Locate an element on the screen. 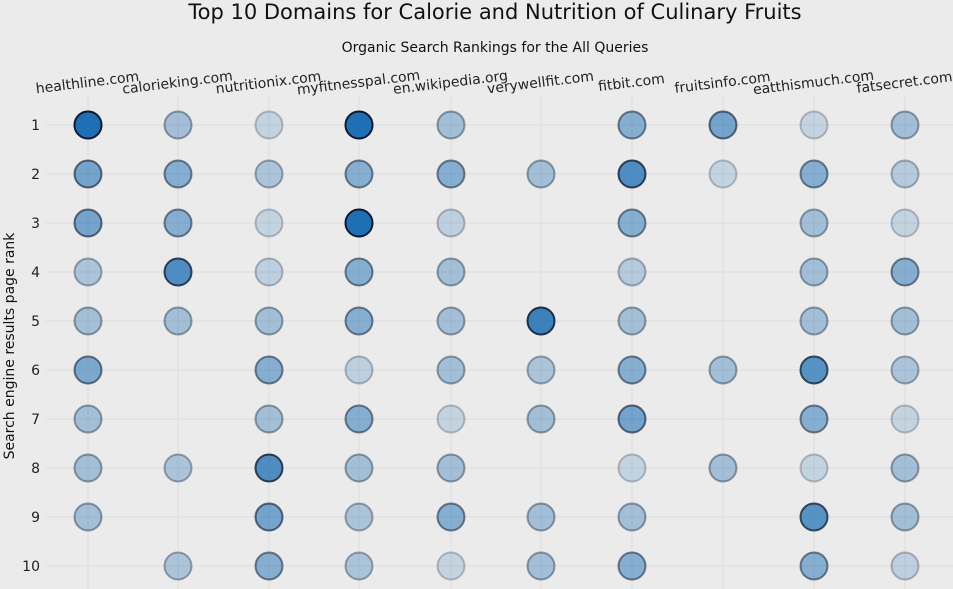 This screenshot has height=589, width=953. y-tick-label: 10 is located at coordinates (31, 567).